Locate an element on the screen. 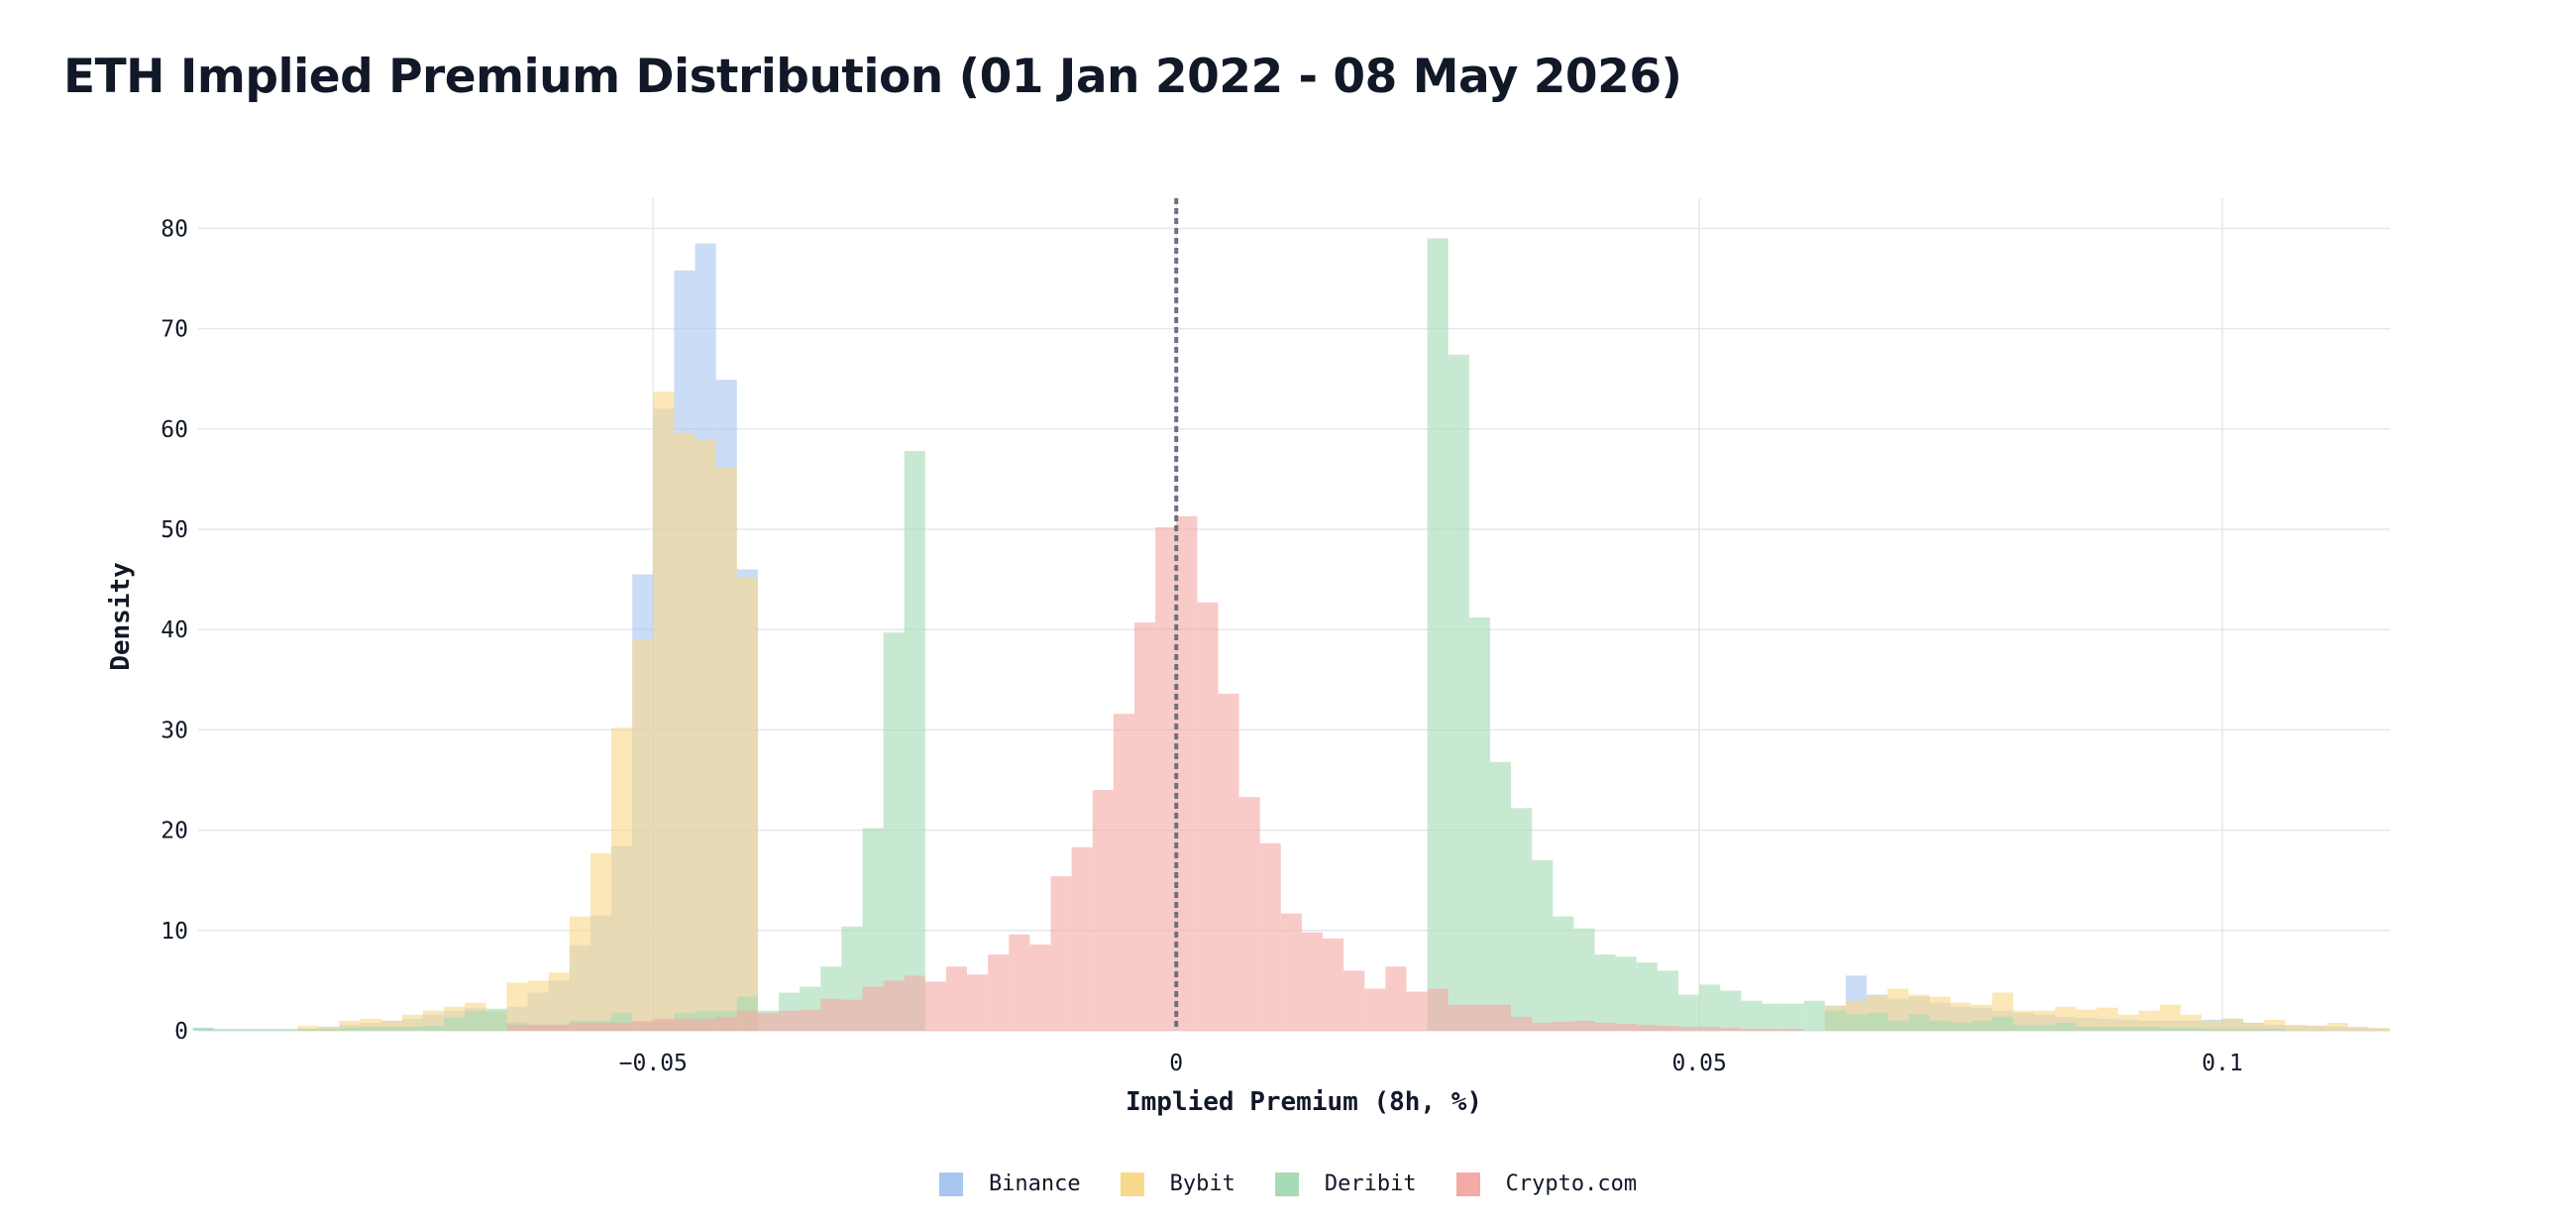  legend-label: Bybit is located at coordinates (1202, 1184).